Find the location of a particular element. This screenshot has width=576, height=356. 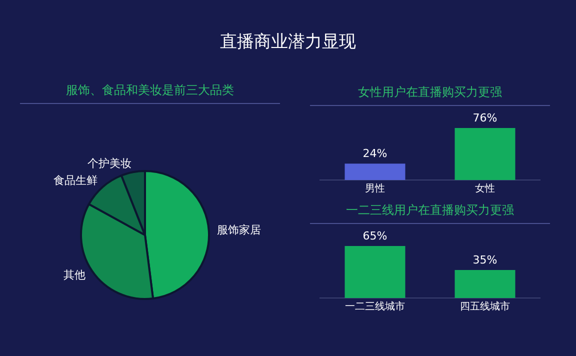

x-tick-label: 男性 is located at coordinates (375, 188).